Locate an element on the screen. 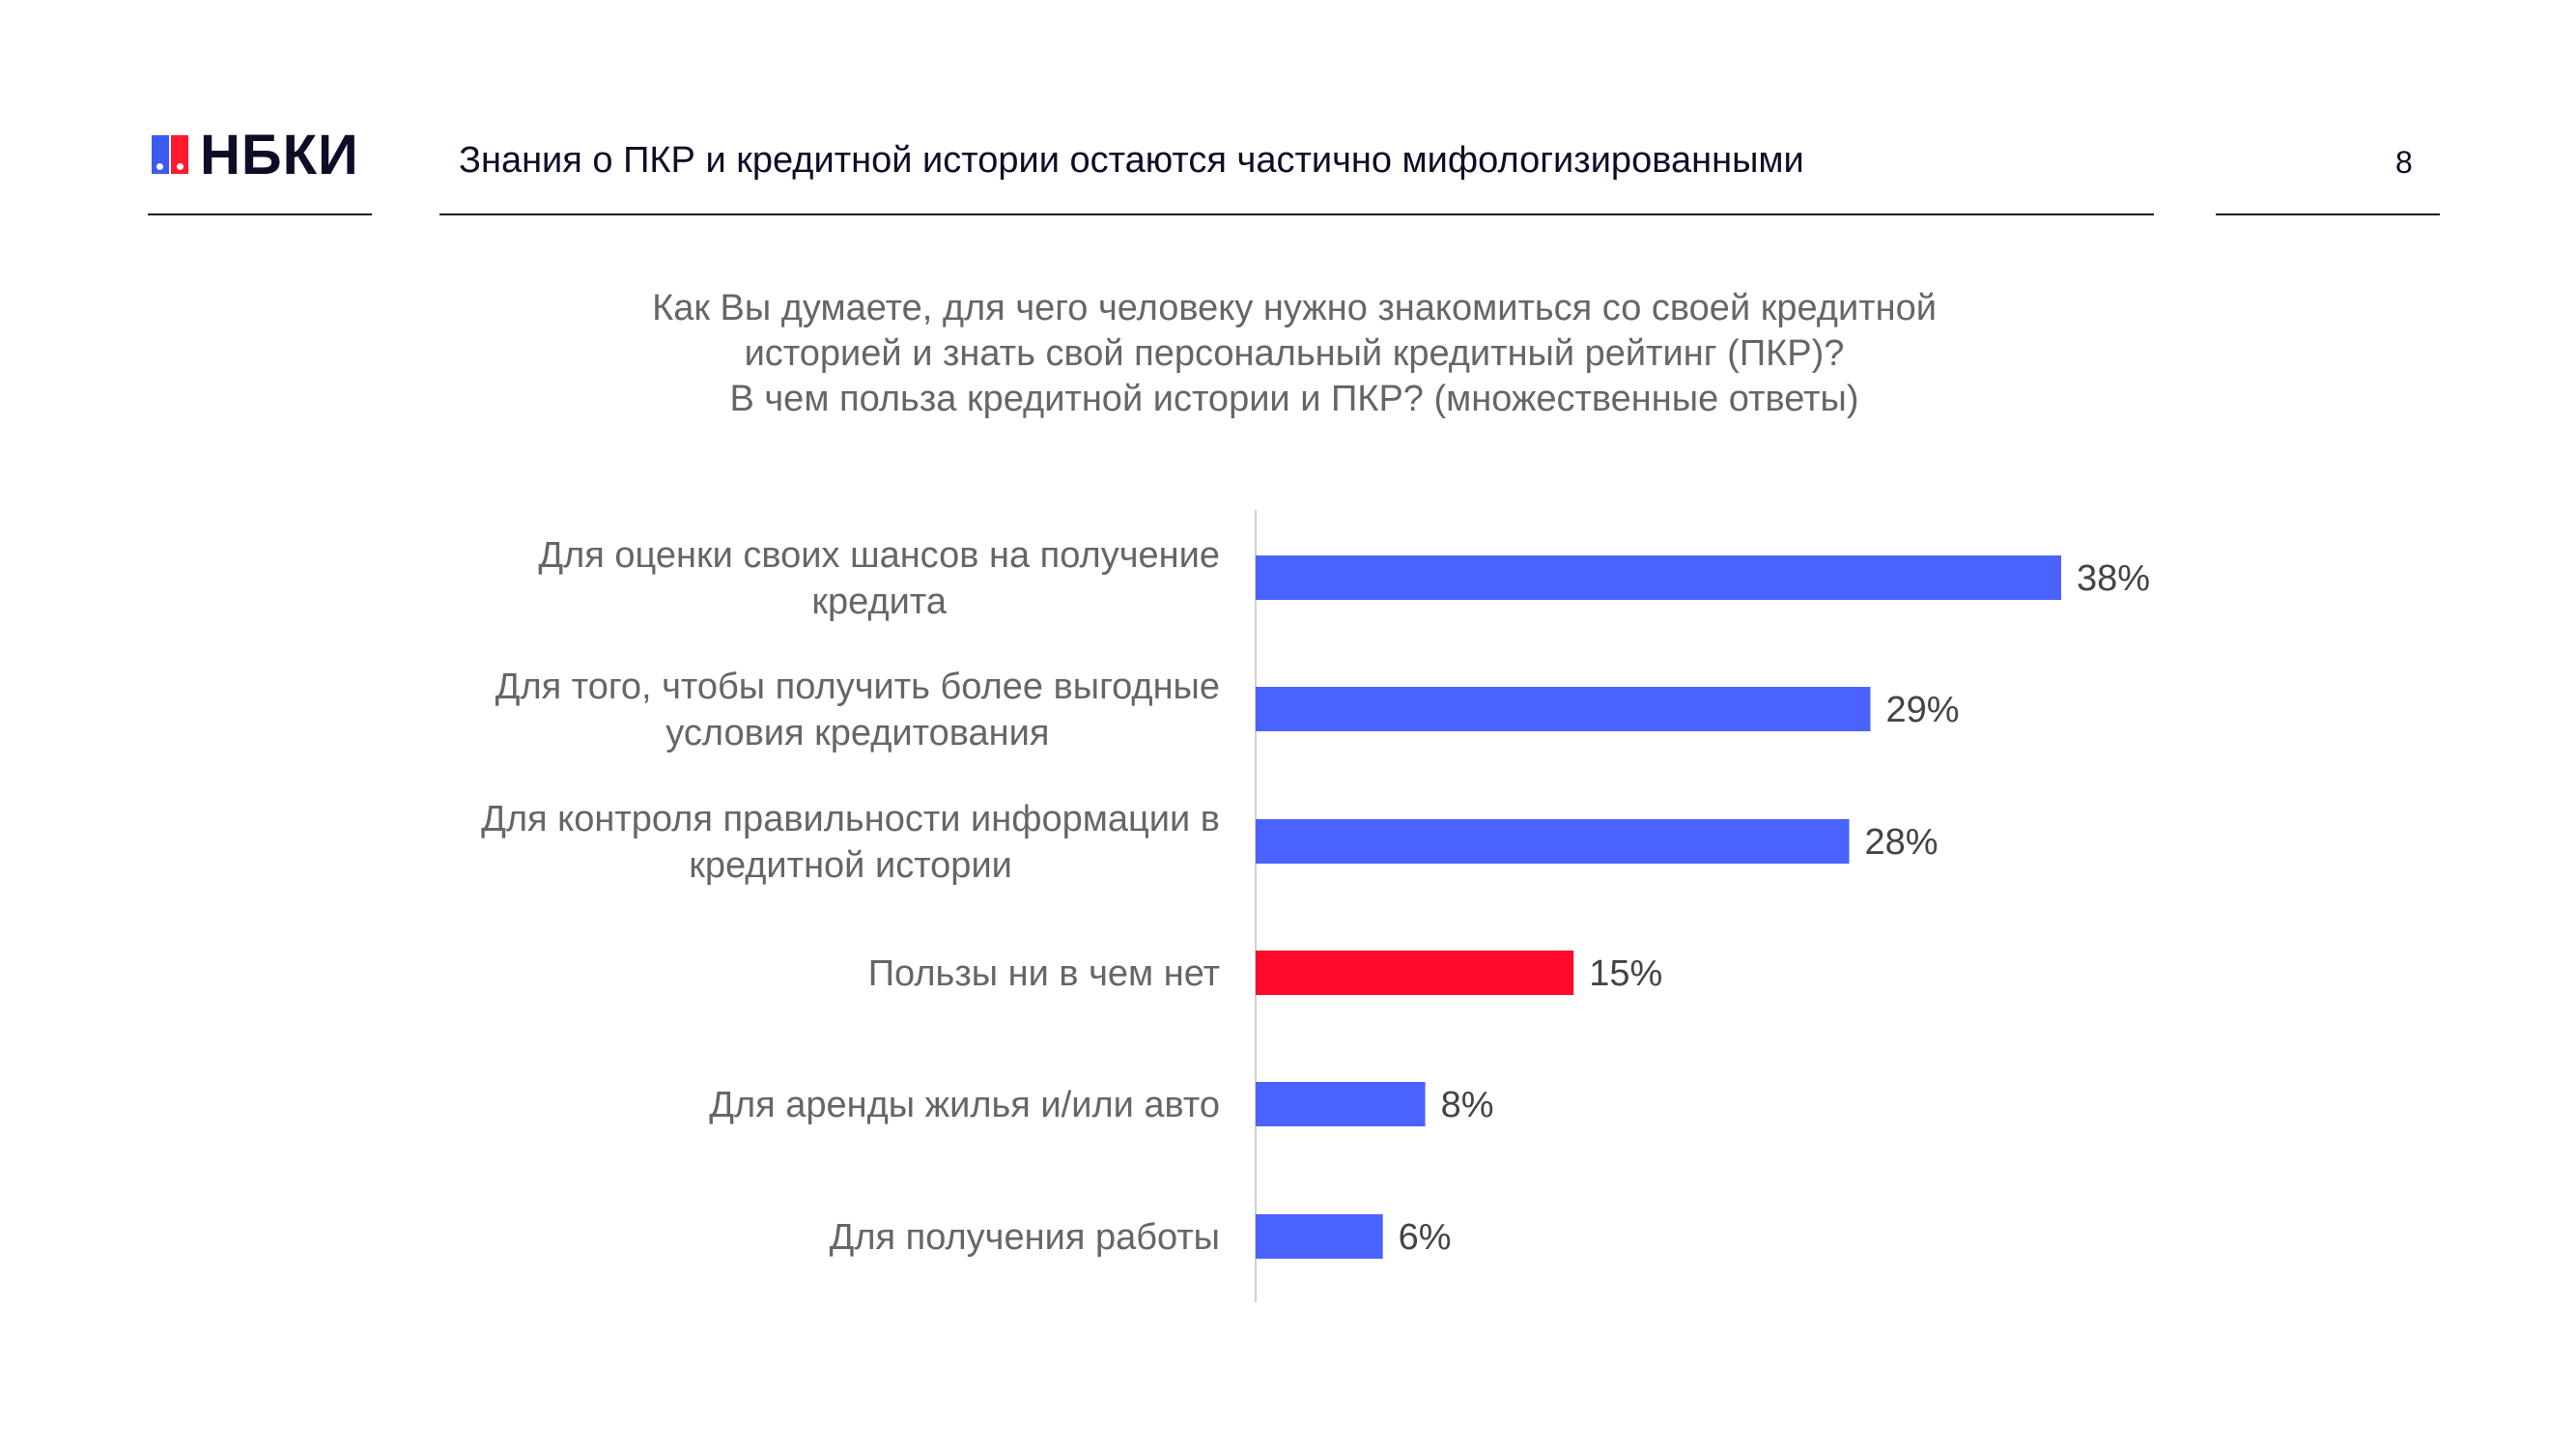  header-divider-left is located at coordinates (260, 214).